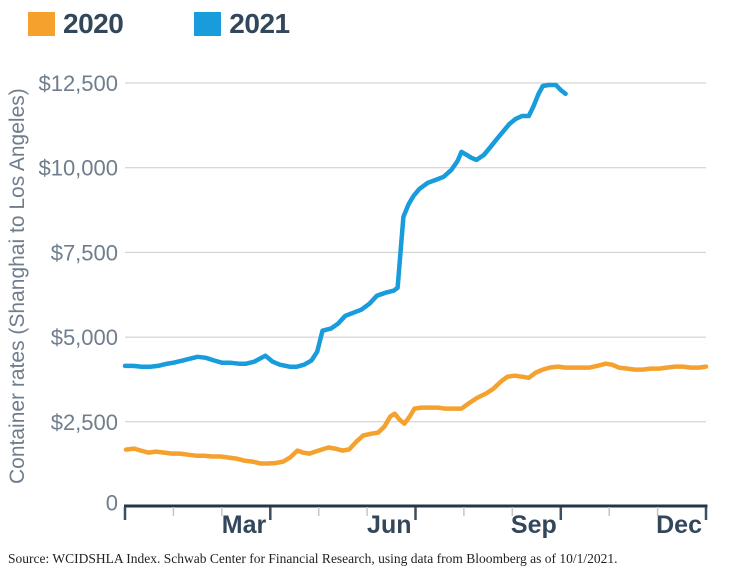 This screenshot has width=732, height=579. What do you see at coordinates (84, 422) in the screenshot?
I see `y-tick-label: $2,500` at bounding box center [84, 422].